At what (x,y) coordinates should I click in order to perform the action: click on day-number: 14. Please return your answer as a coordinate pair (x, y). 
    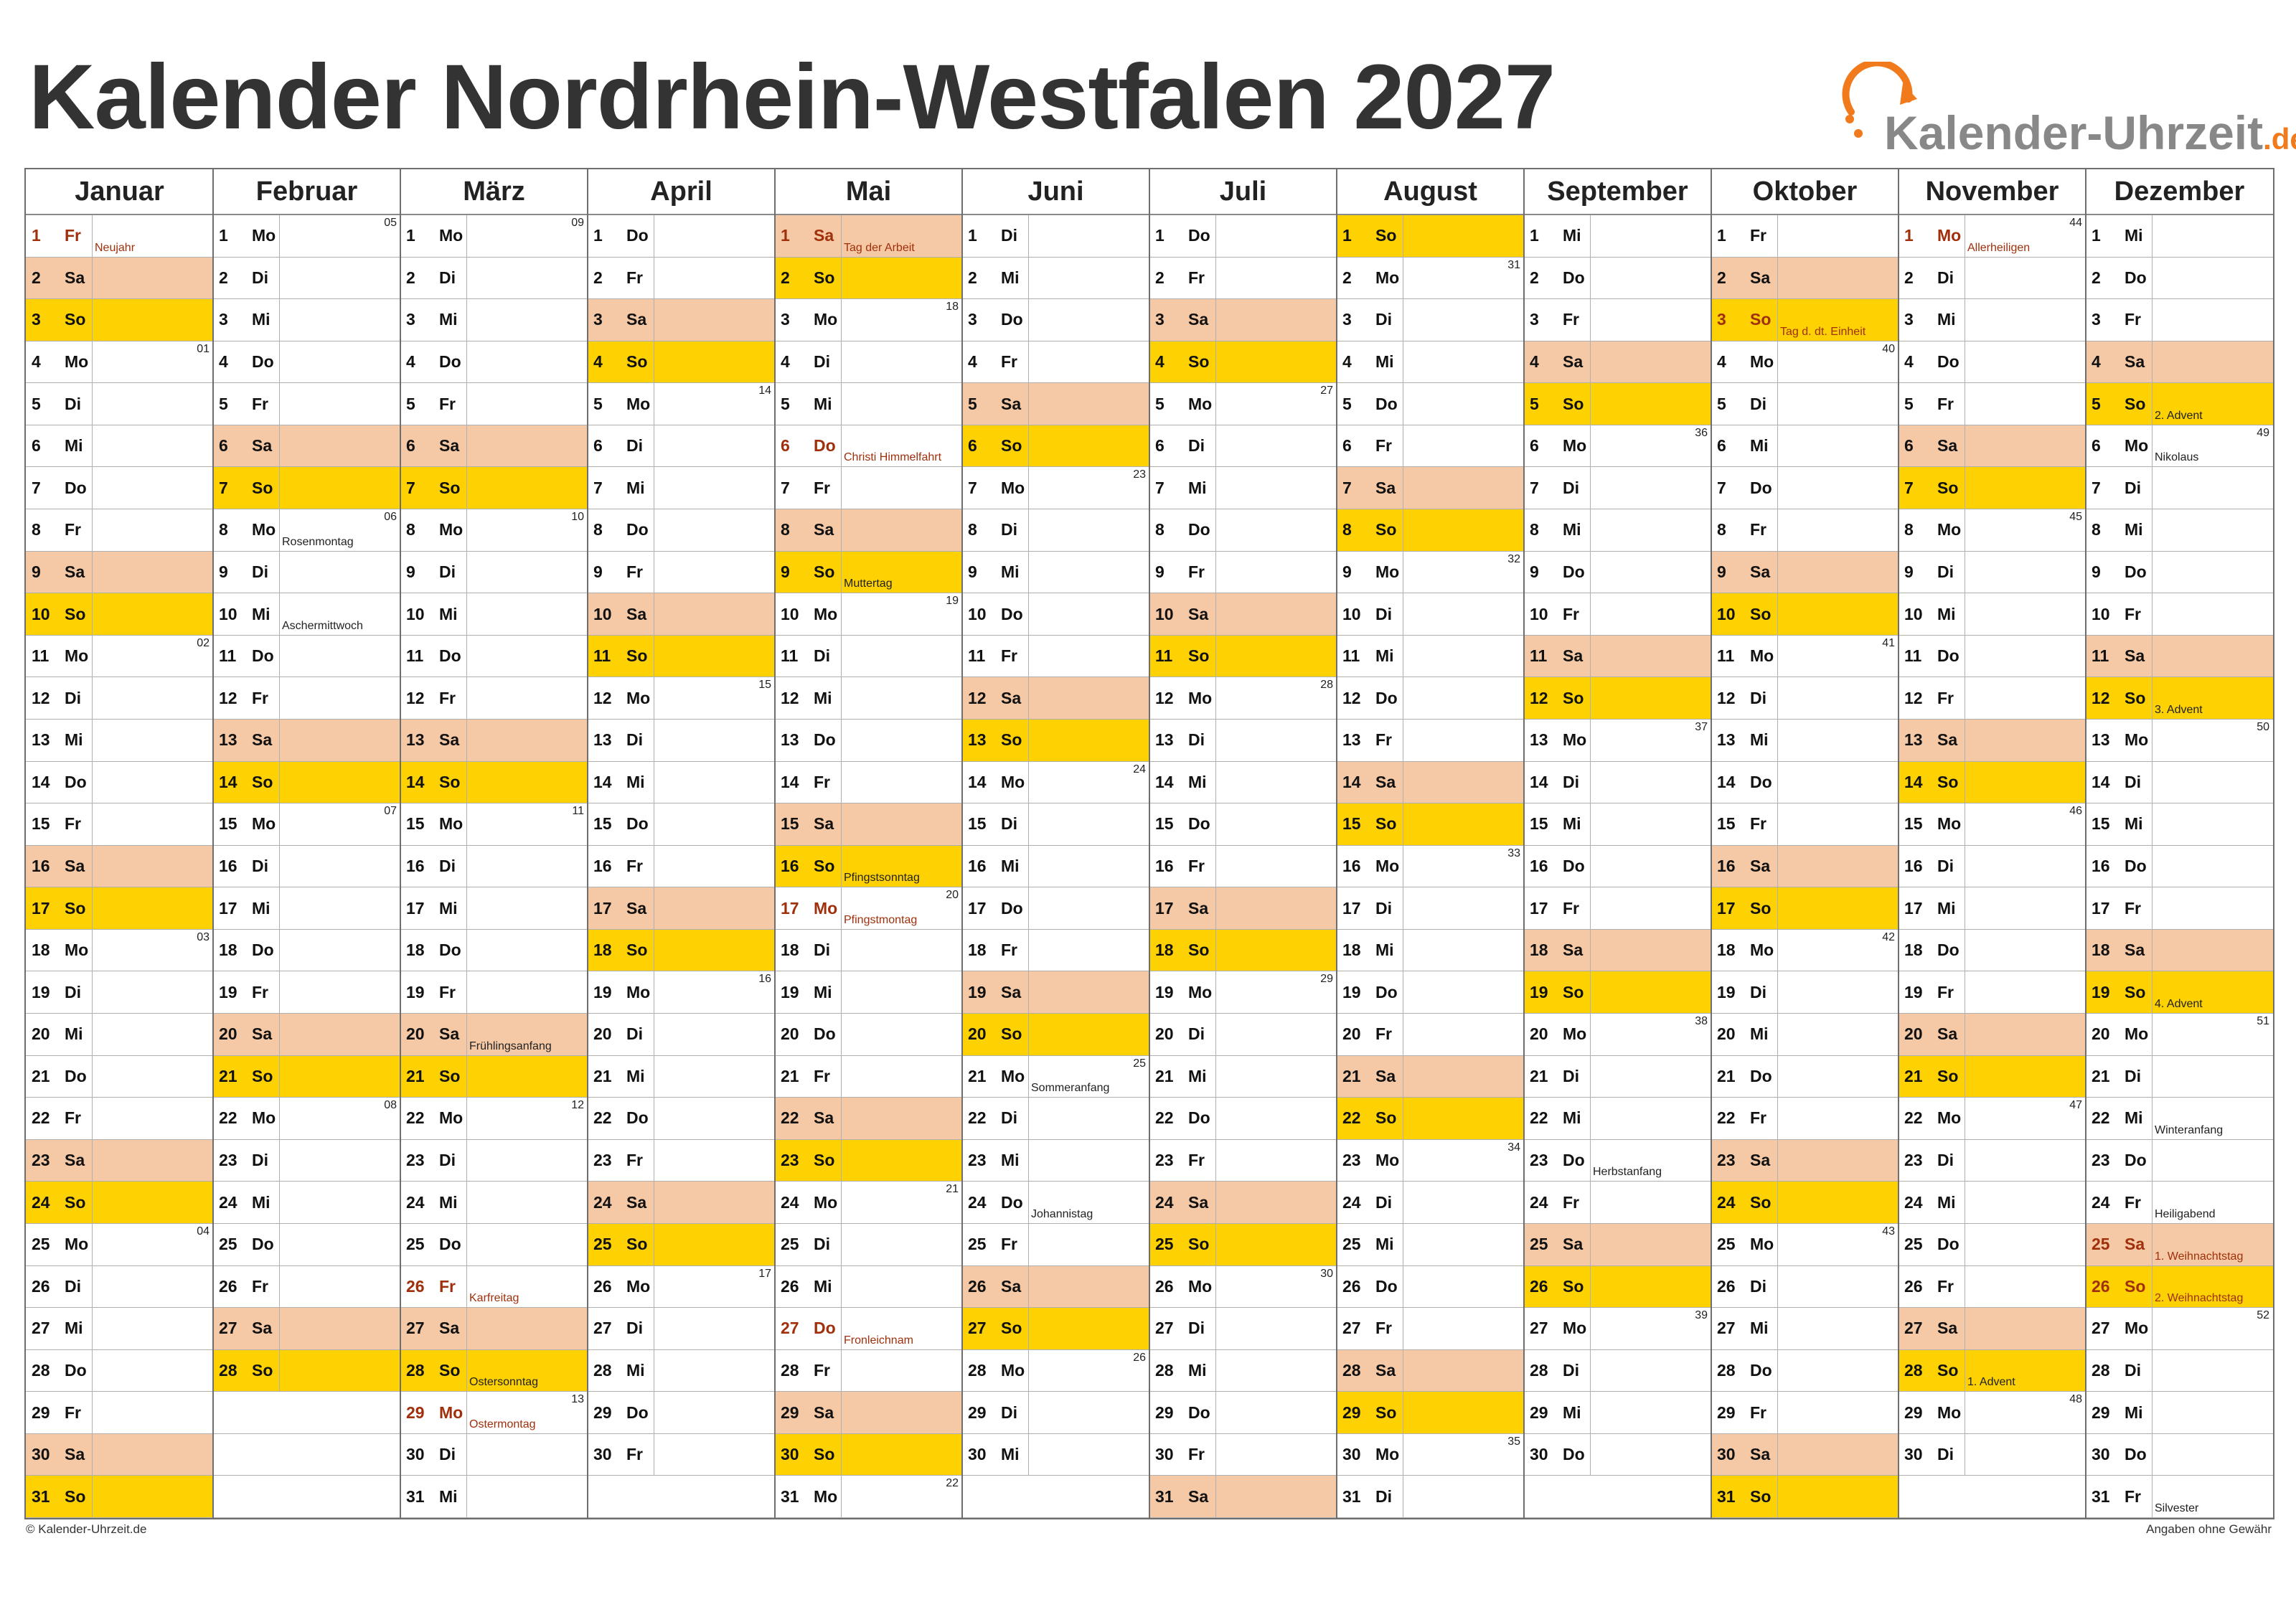
    Looking at the image, I should click on (790, 781).